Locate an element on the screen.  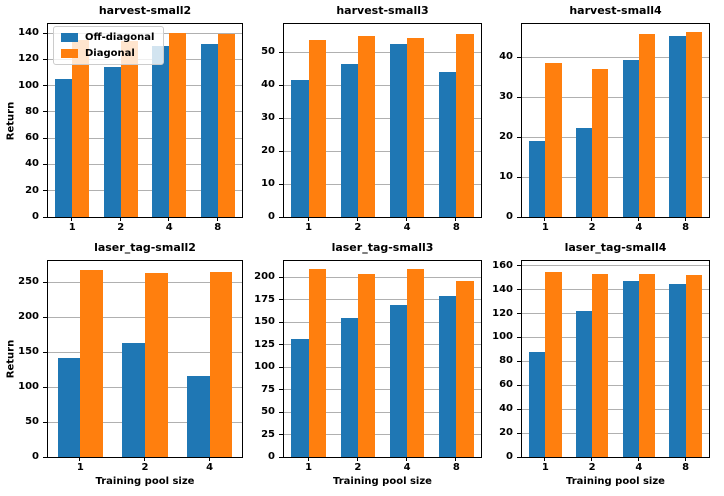
y-tick-label: 10 is located at coordinates (506, 177).